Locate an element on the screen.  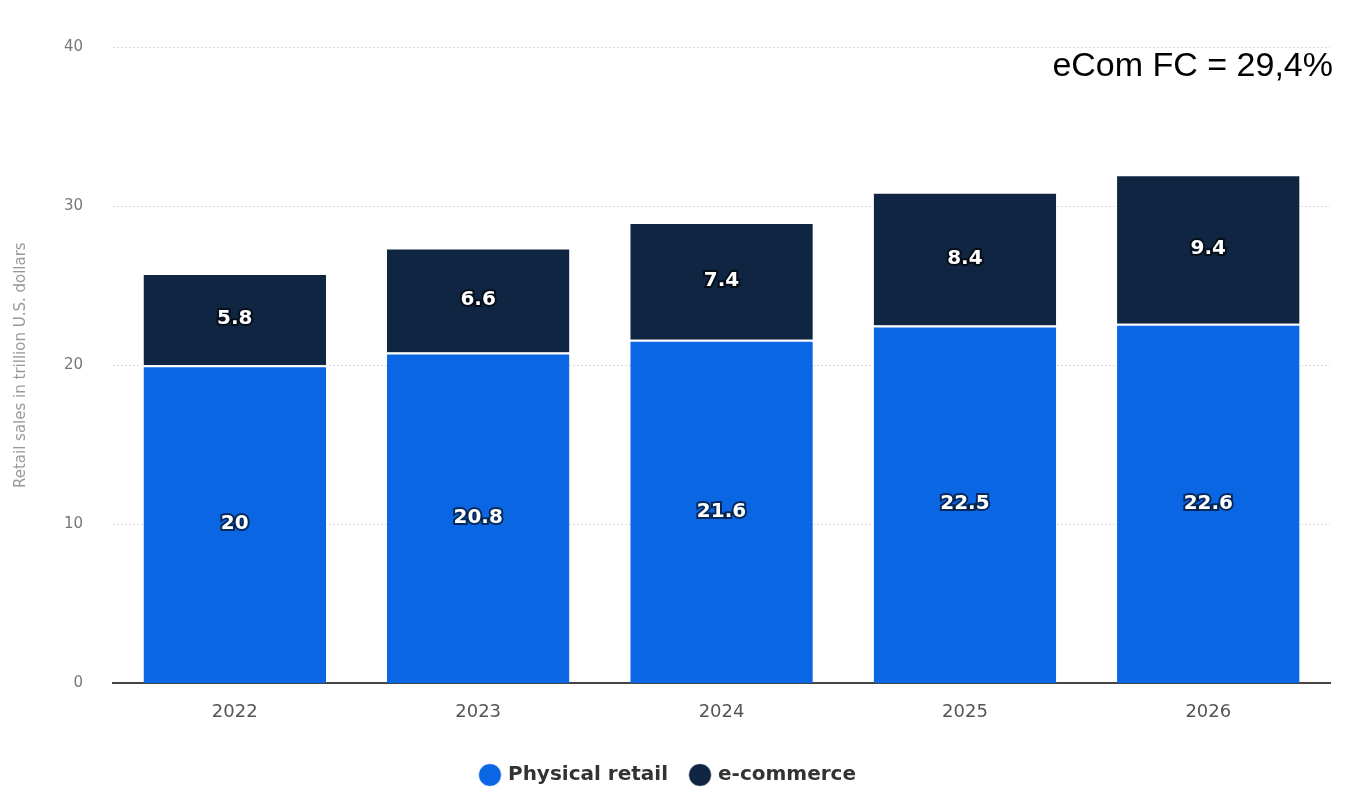
data-label: 5.8 is located at coordinates (235, 317).